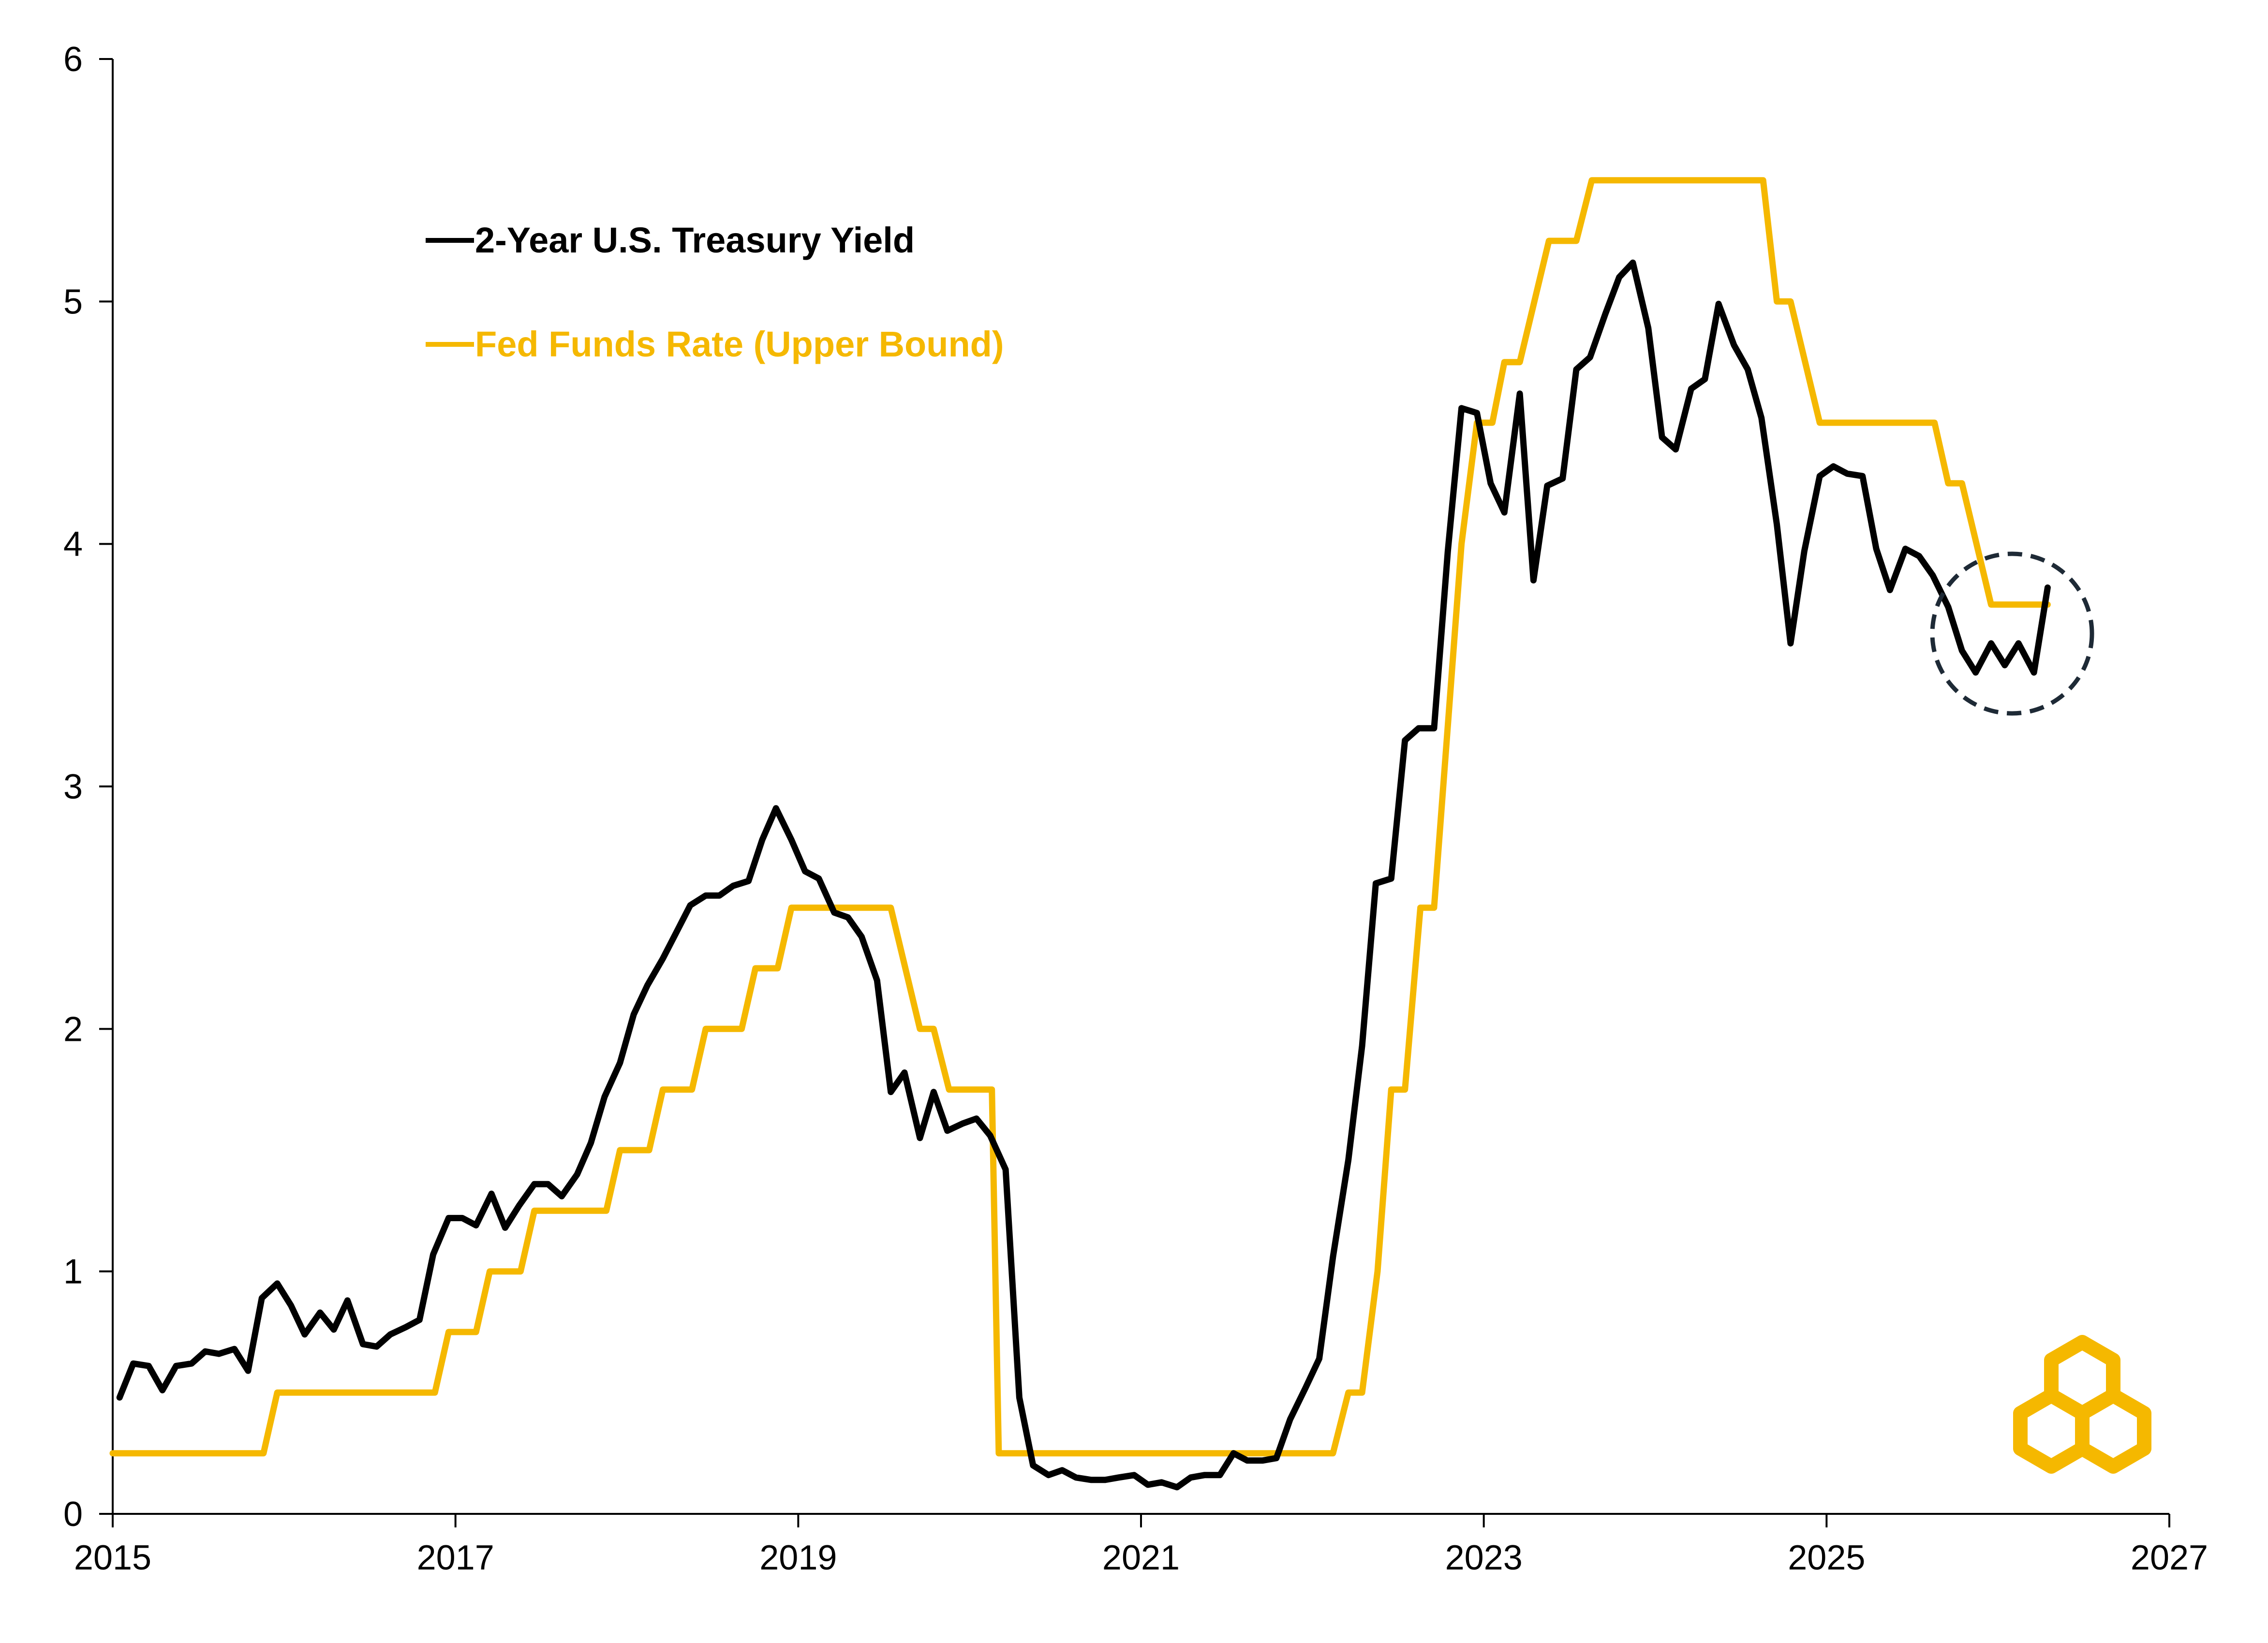  Describe the element at coordinates (73, 301) in the screenshot. I see `y-tick-label-5: 5` at that location.